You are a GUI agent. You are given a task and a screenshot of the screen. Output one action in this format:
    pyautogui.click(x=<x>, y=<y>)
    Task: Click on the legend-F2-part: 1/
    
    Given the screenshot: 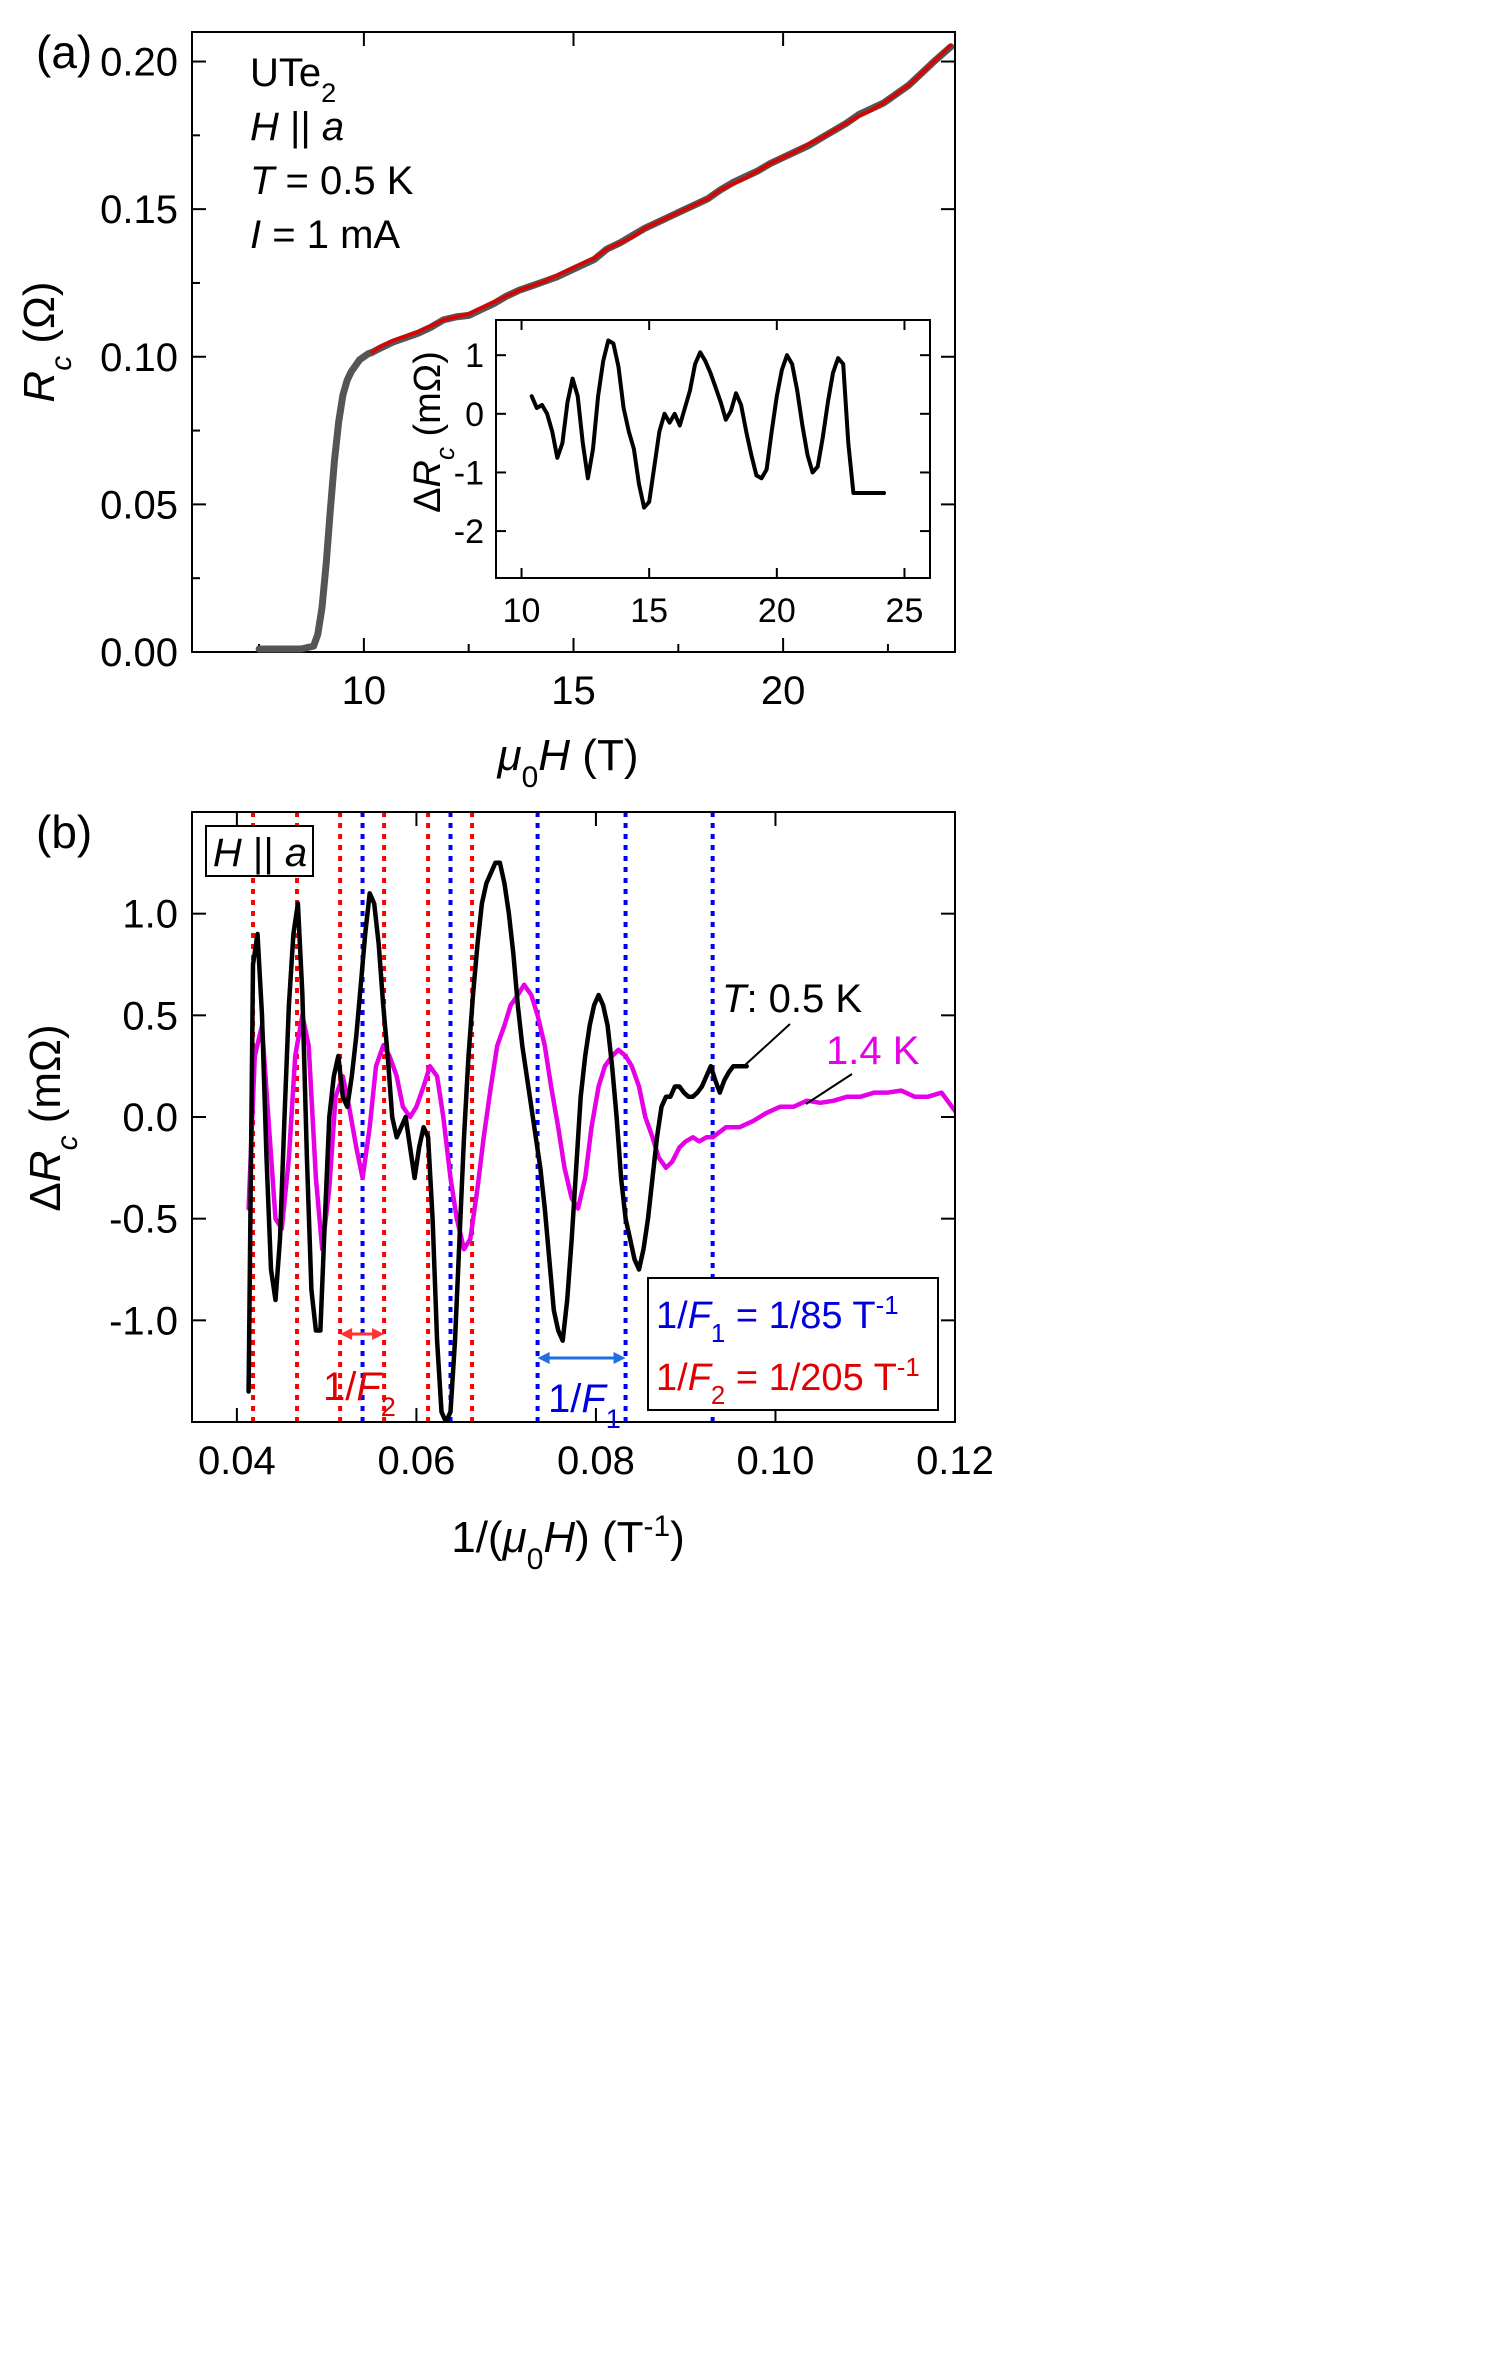 What is the action you would take?
    pyautogui.click(x=672, y=1378)
    